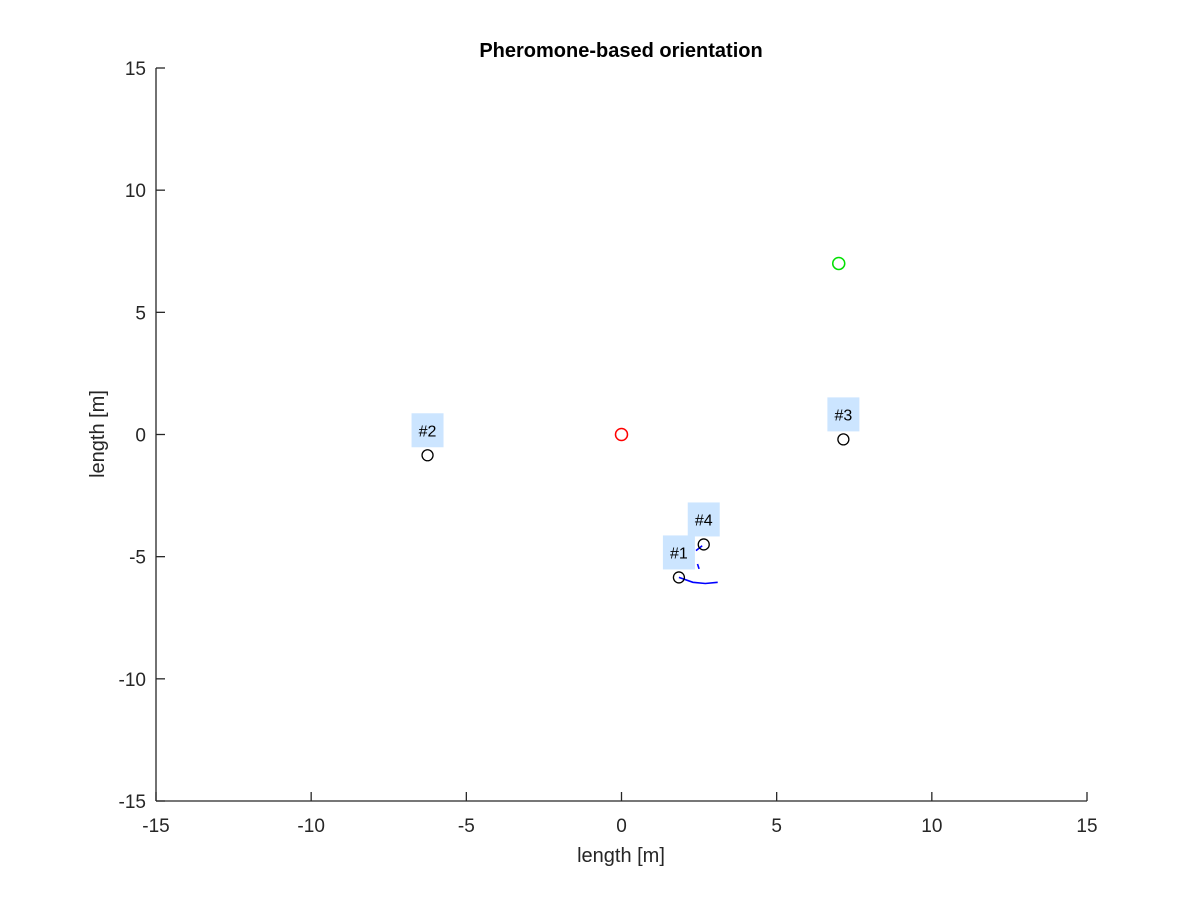 This screenshot has height=900, width=1200. Describe the element at coordinates (1086, 826) in the screenshot. I see `x-tick-label: 15` at that location.